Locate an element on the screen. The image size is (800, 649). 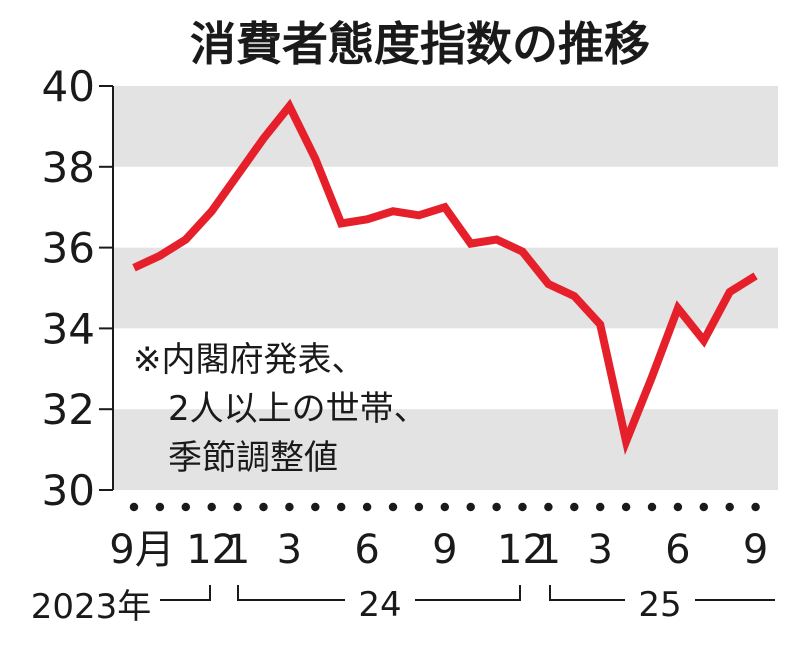
year-label-2023: 2023年 is located at coordinates (91, 607).